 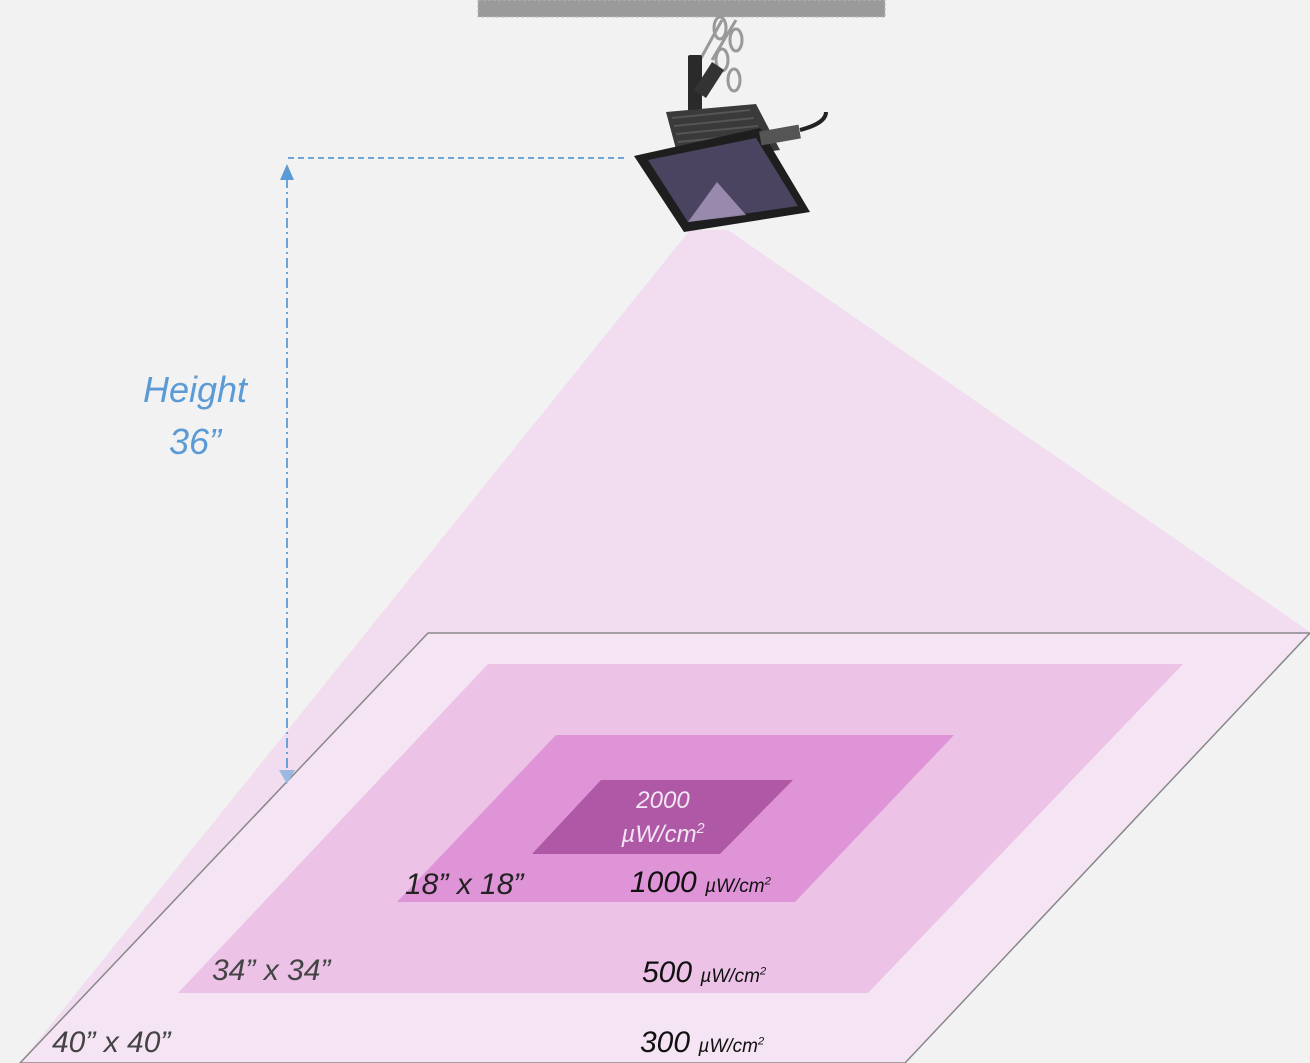 What do you see at coordinates (731, 143) in the screenshot?
I see `uv-fixture-icon` at bounding box center [731, 143].